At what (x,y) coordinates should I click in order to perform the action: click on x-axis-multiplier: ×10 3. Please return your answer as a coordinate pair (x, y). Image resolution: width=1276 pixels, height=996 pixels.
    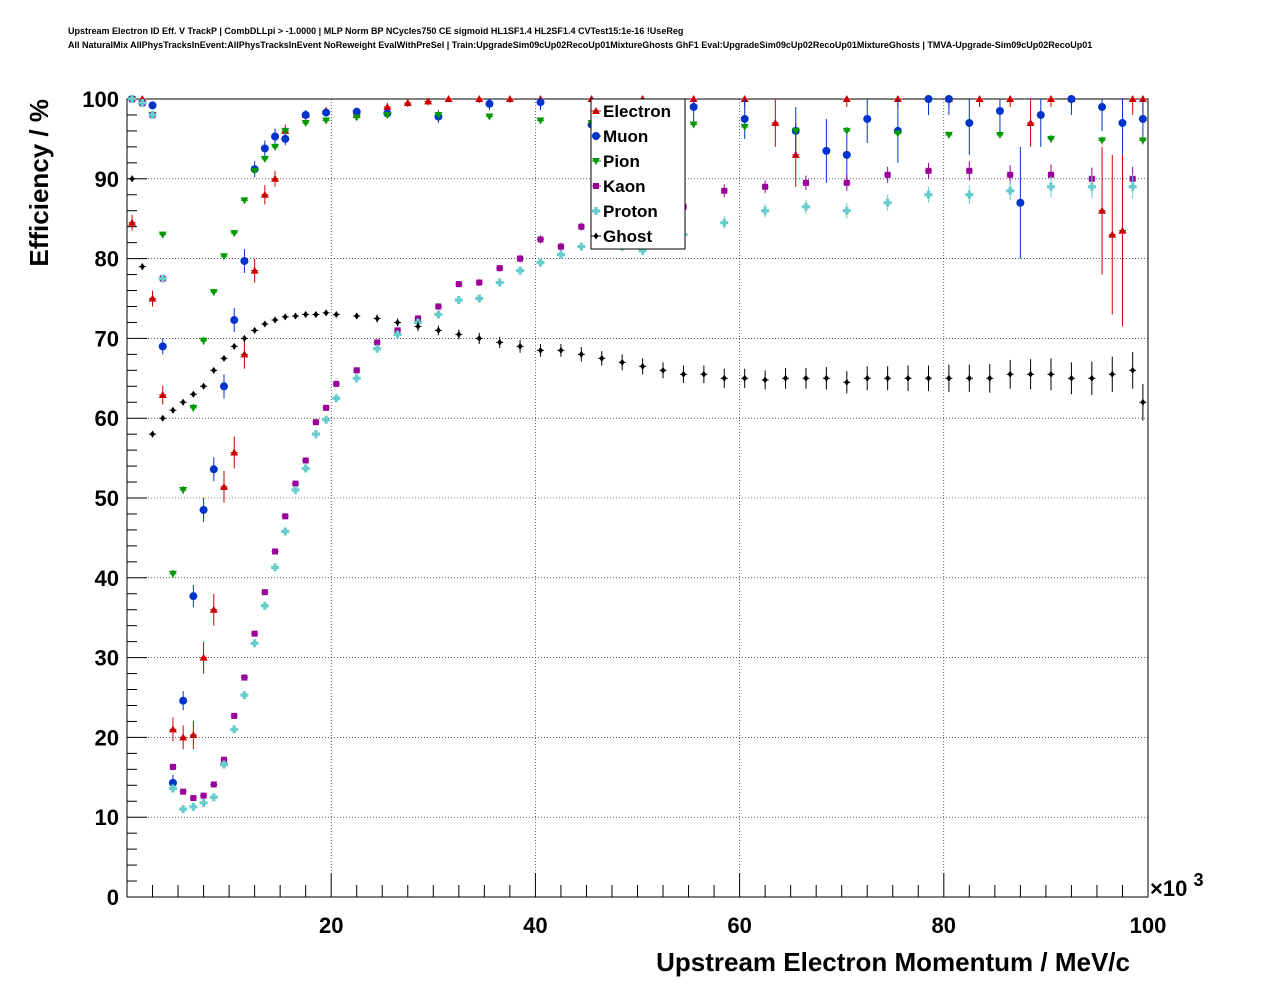
    Looking at the image, I should click on (1176, 885).